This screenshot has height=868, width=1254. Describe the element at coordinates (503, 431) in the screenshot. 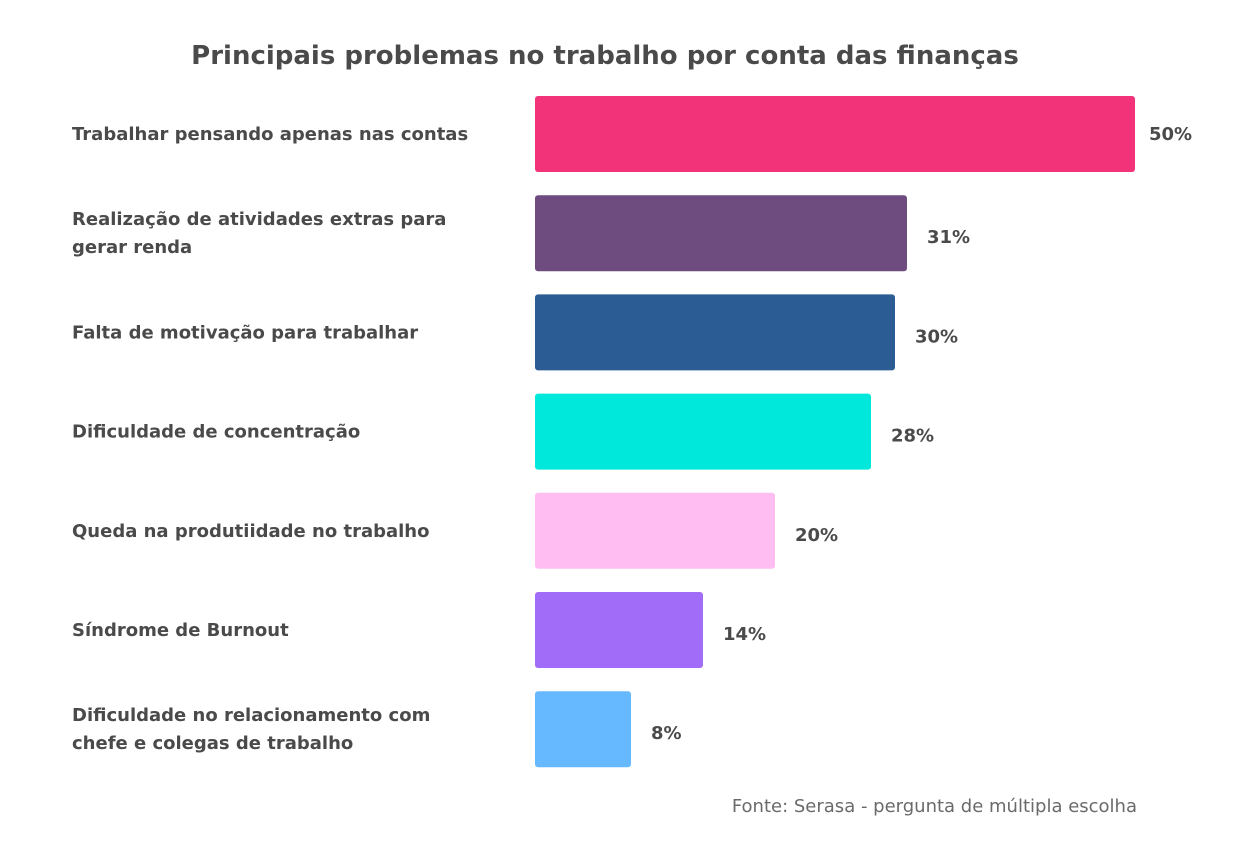

I see `bar-row: Dificuldade de concentração 28%` at that location.